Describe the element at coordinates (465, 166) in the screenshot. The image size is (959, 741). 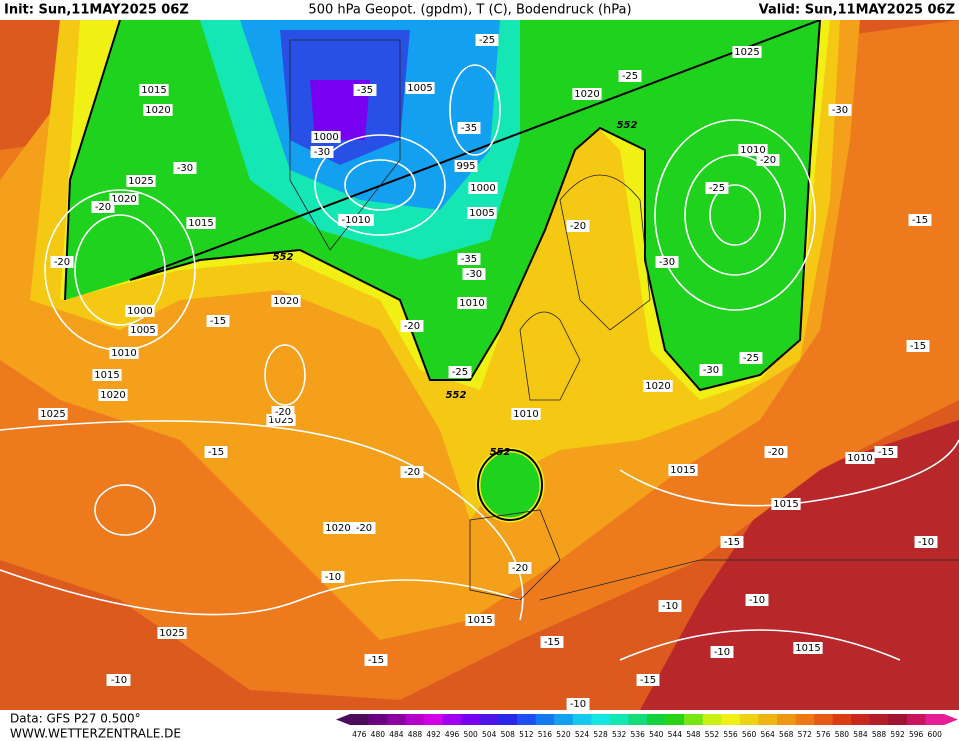
I see `contour-label: 995` at that location.